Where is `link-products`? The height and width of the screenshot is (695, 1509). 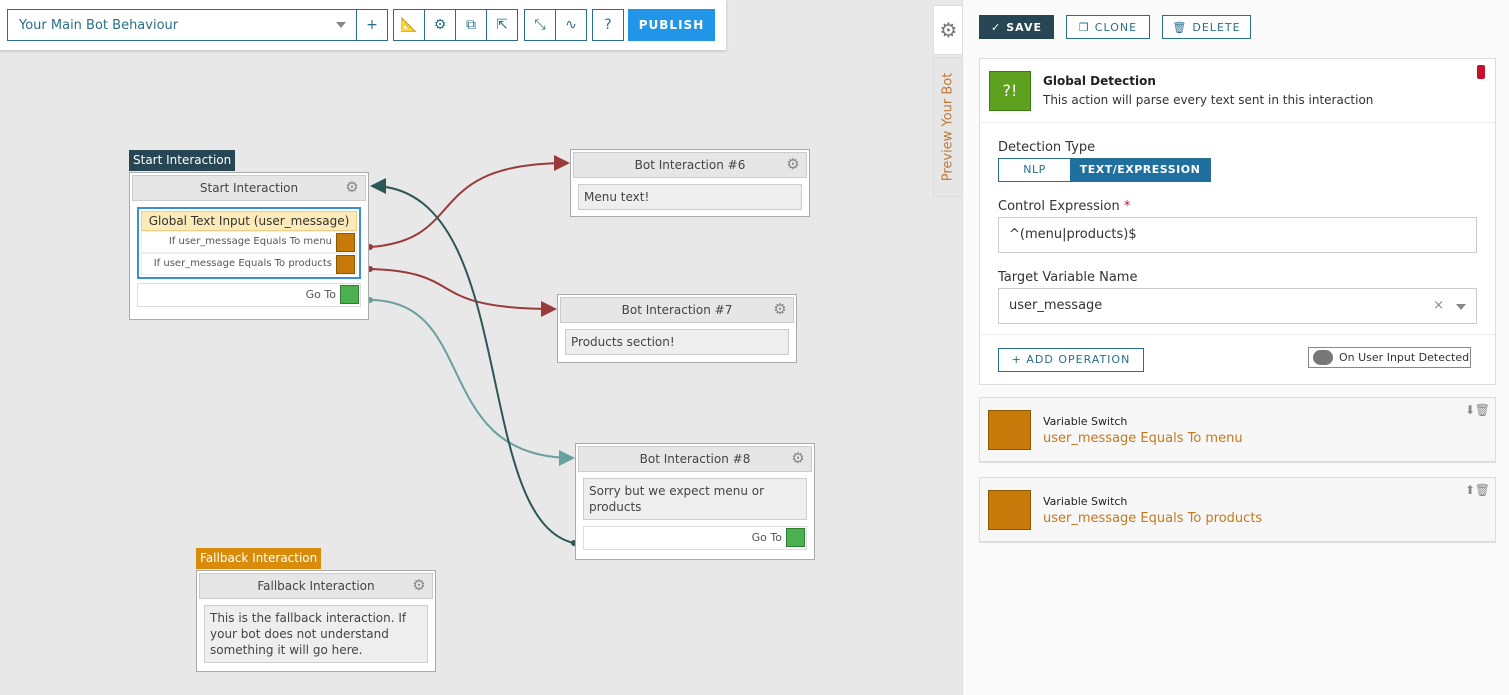 link-products is located at coordinates (463, 292).